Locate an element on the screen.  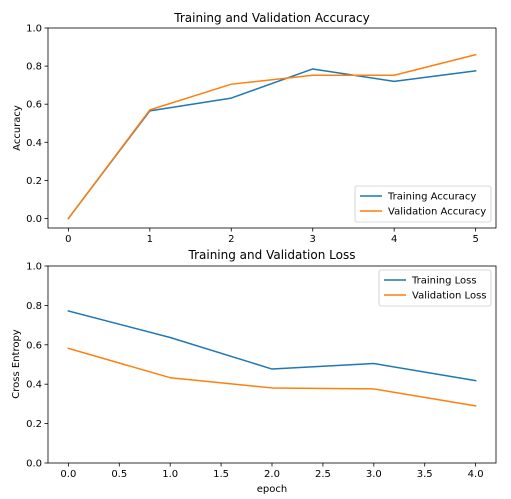
loss-ytick-label: 0.0 is located at coordinates (34, 464).